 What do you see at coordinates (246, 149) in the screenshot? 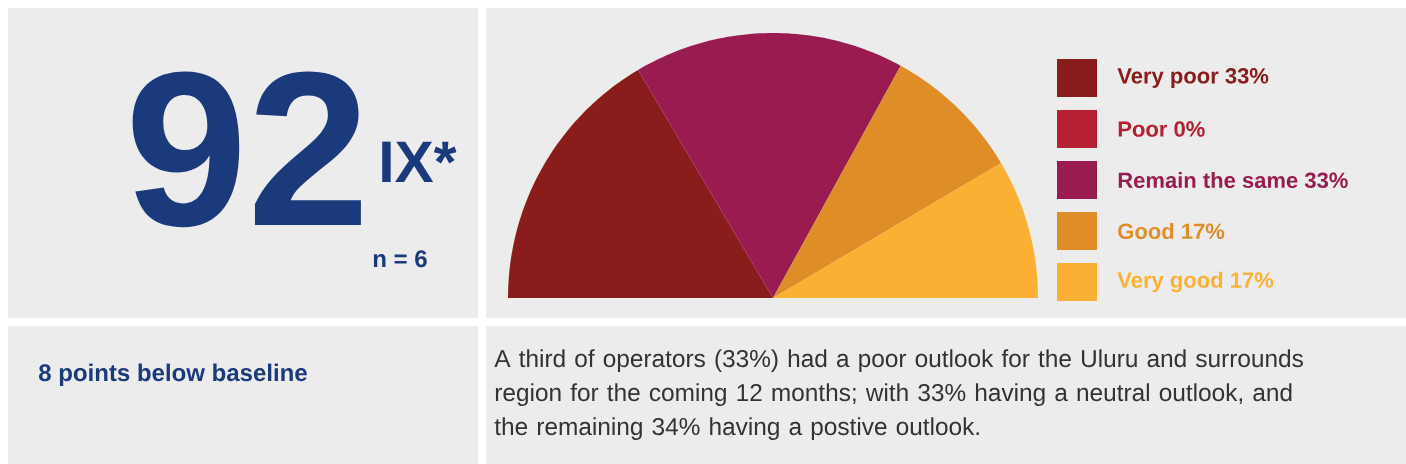
I see `text: 92` at bounding box center [246, 149].